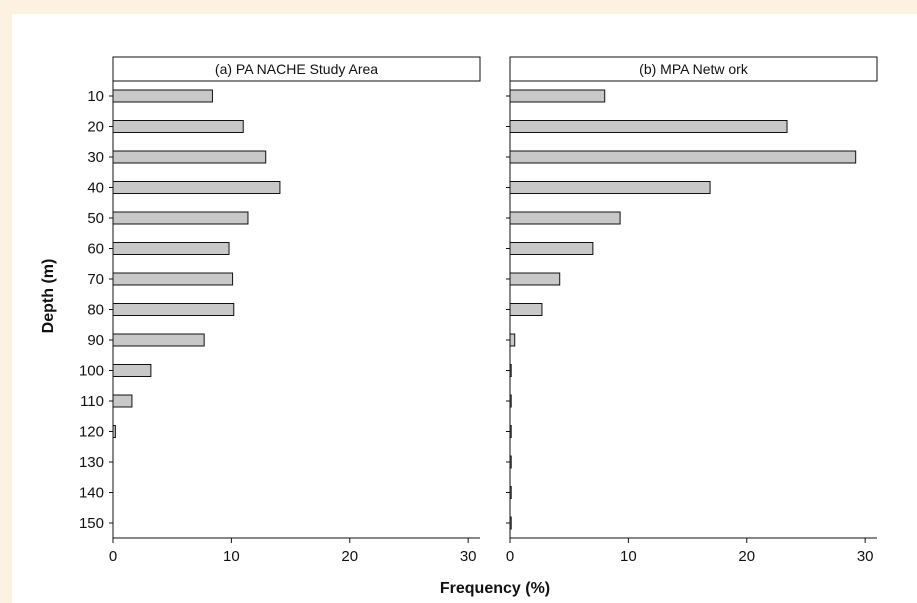 This screenshot has height=603, width=917. I want to click on panel-a-title-box, so click(296, 69).